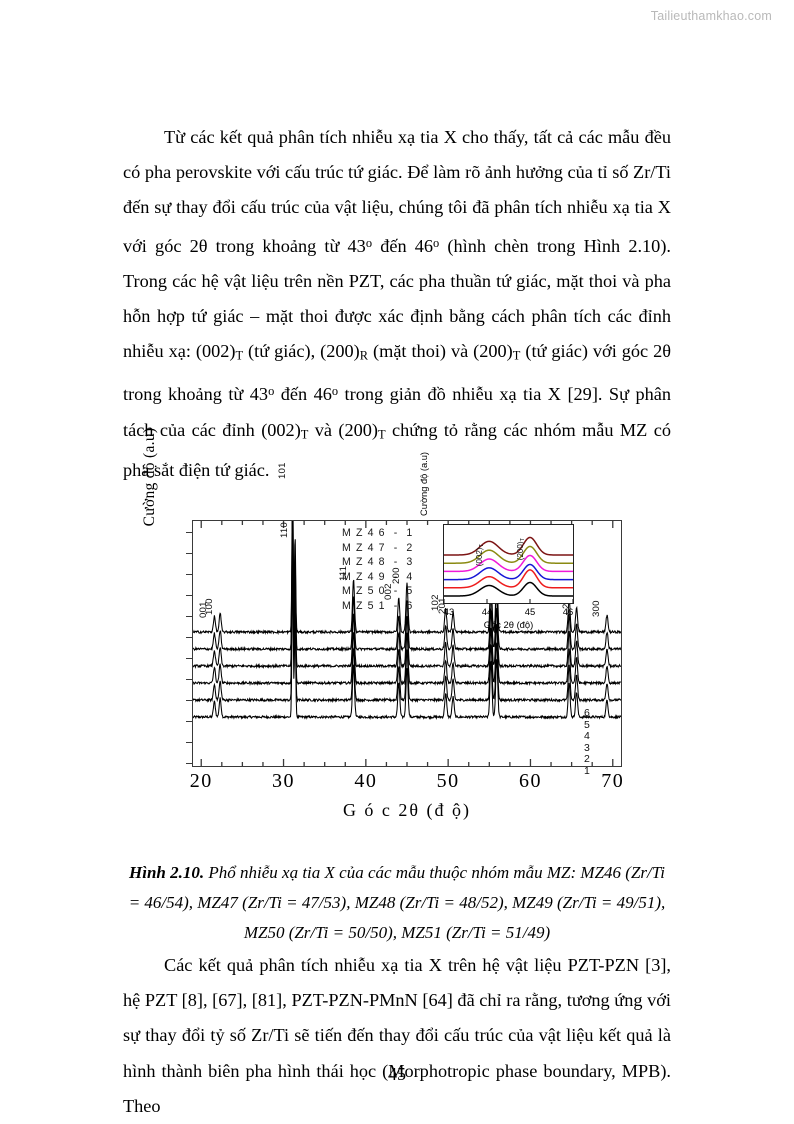 The image size is (794, 1124). Describe the element at coordinates (167, 872) in the screenshot. I see `figure-caption-label: Hình 2.10.` at that location.